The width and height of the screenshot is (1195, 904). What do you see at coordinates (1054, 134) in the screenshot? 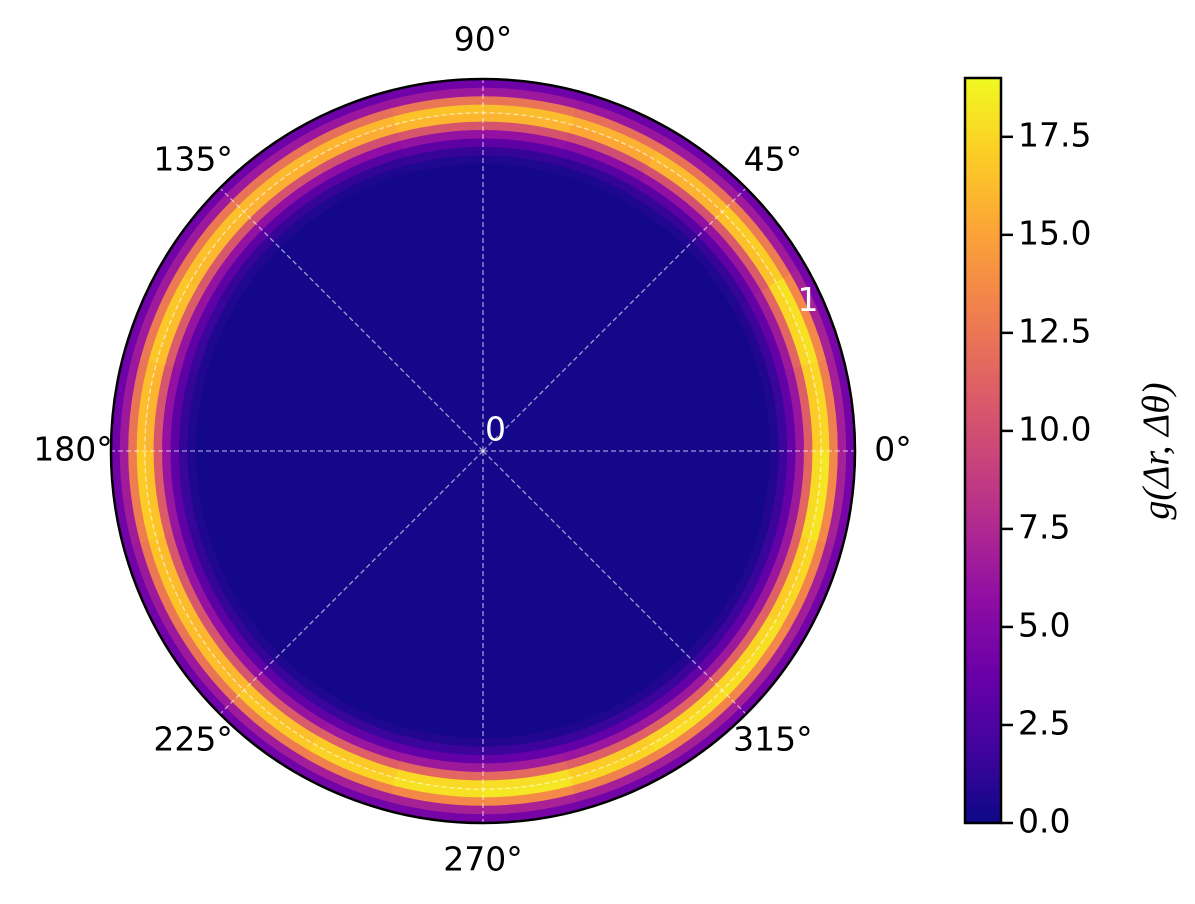
I see `colorbar-tick-label: 17.5` at bounding box center [1054, 134].